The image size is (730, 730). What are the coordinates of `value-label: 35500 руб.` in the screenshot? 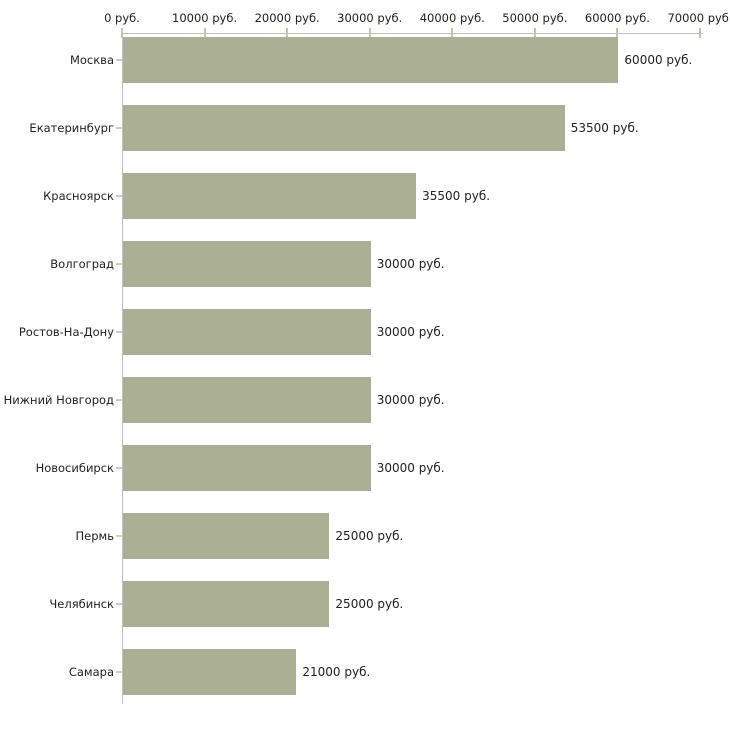 It's located at (456, 196).